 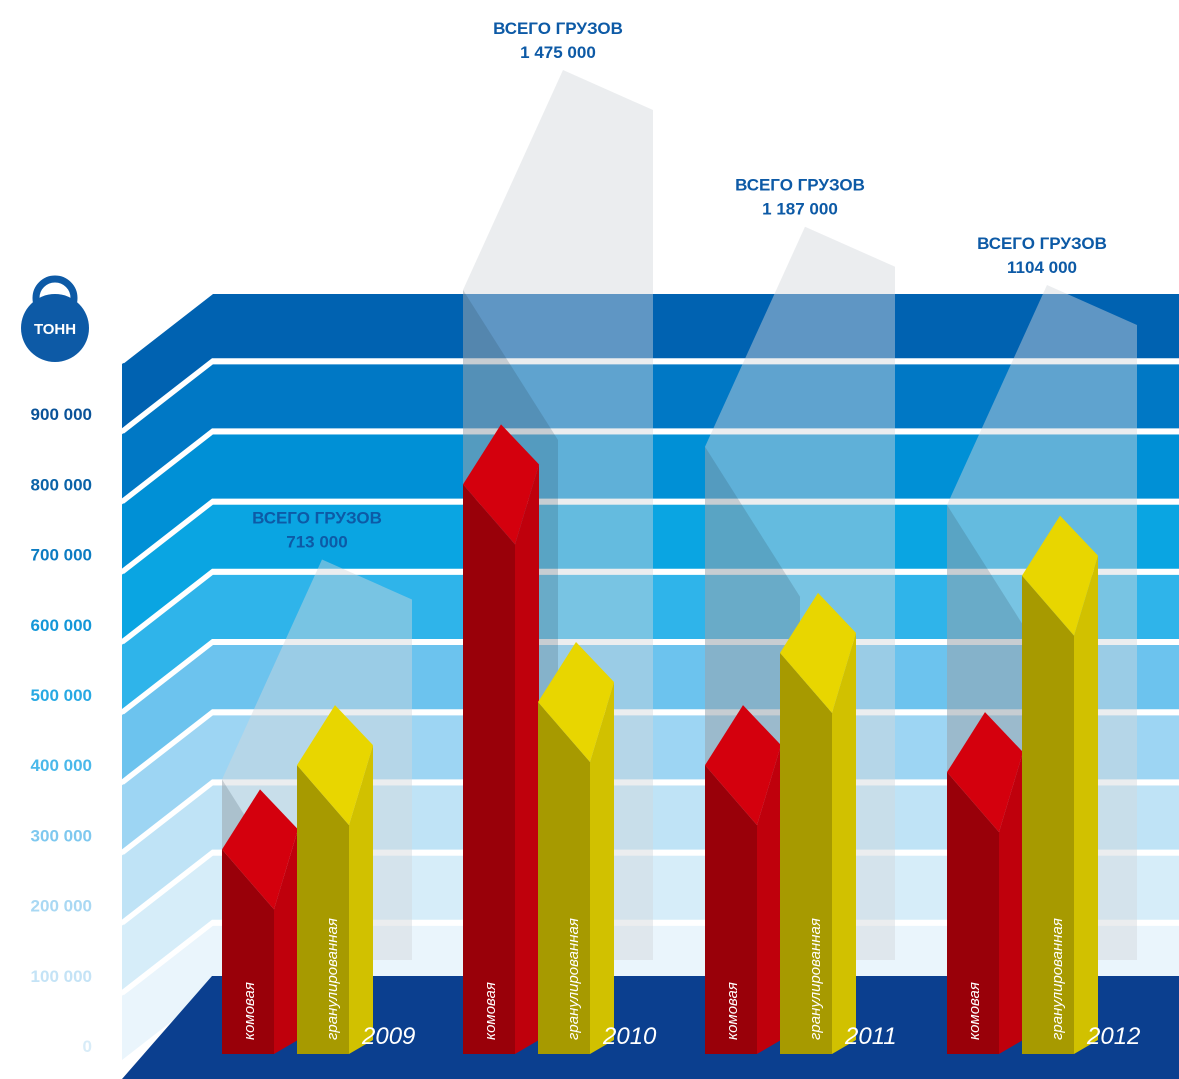 What do you see at coordinates (818, 652) in the screenshot?
I see `bar-granulirovannaya-2011-top` at bounding box center [818, 652].